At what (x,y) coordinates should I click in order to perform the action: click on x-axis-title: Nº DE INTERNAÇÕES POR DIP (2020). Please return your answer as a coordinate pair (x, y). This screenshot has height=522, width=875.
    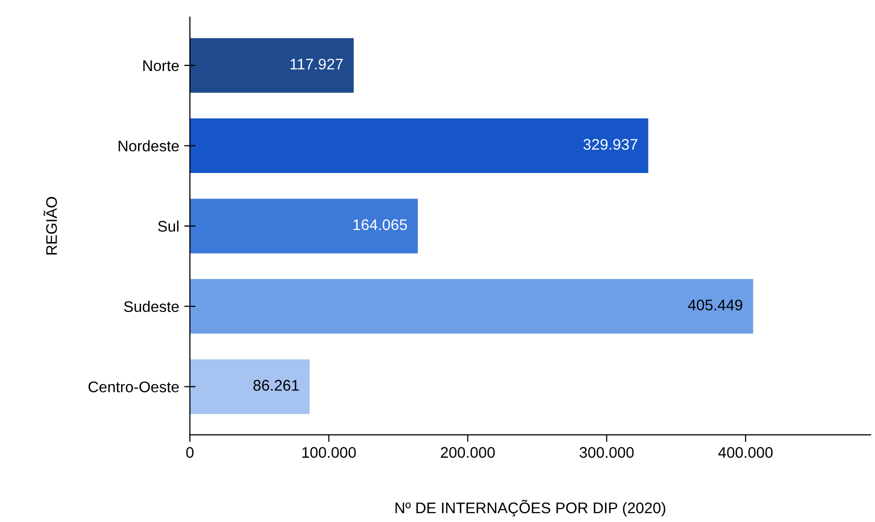
    Looking at the image, I should click on (531, 508).